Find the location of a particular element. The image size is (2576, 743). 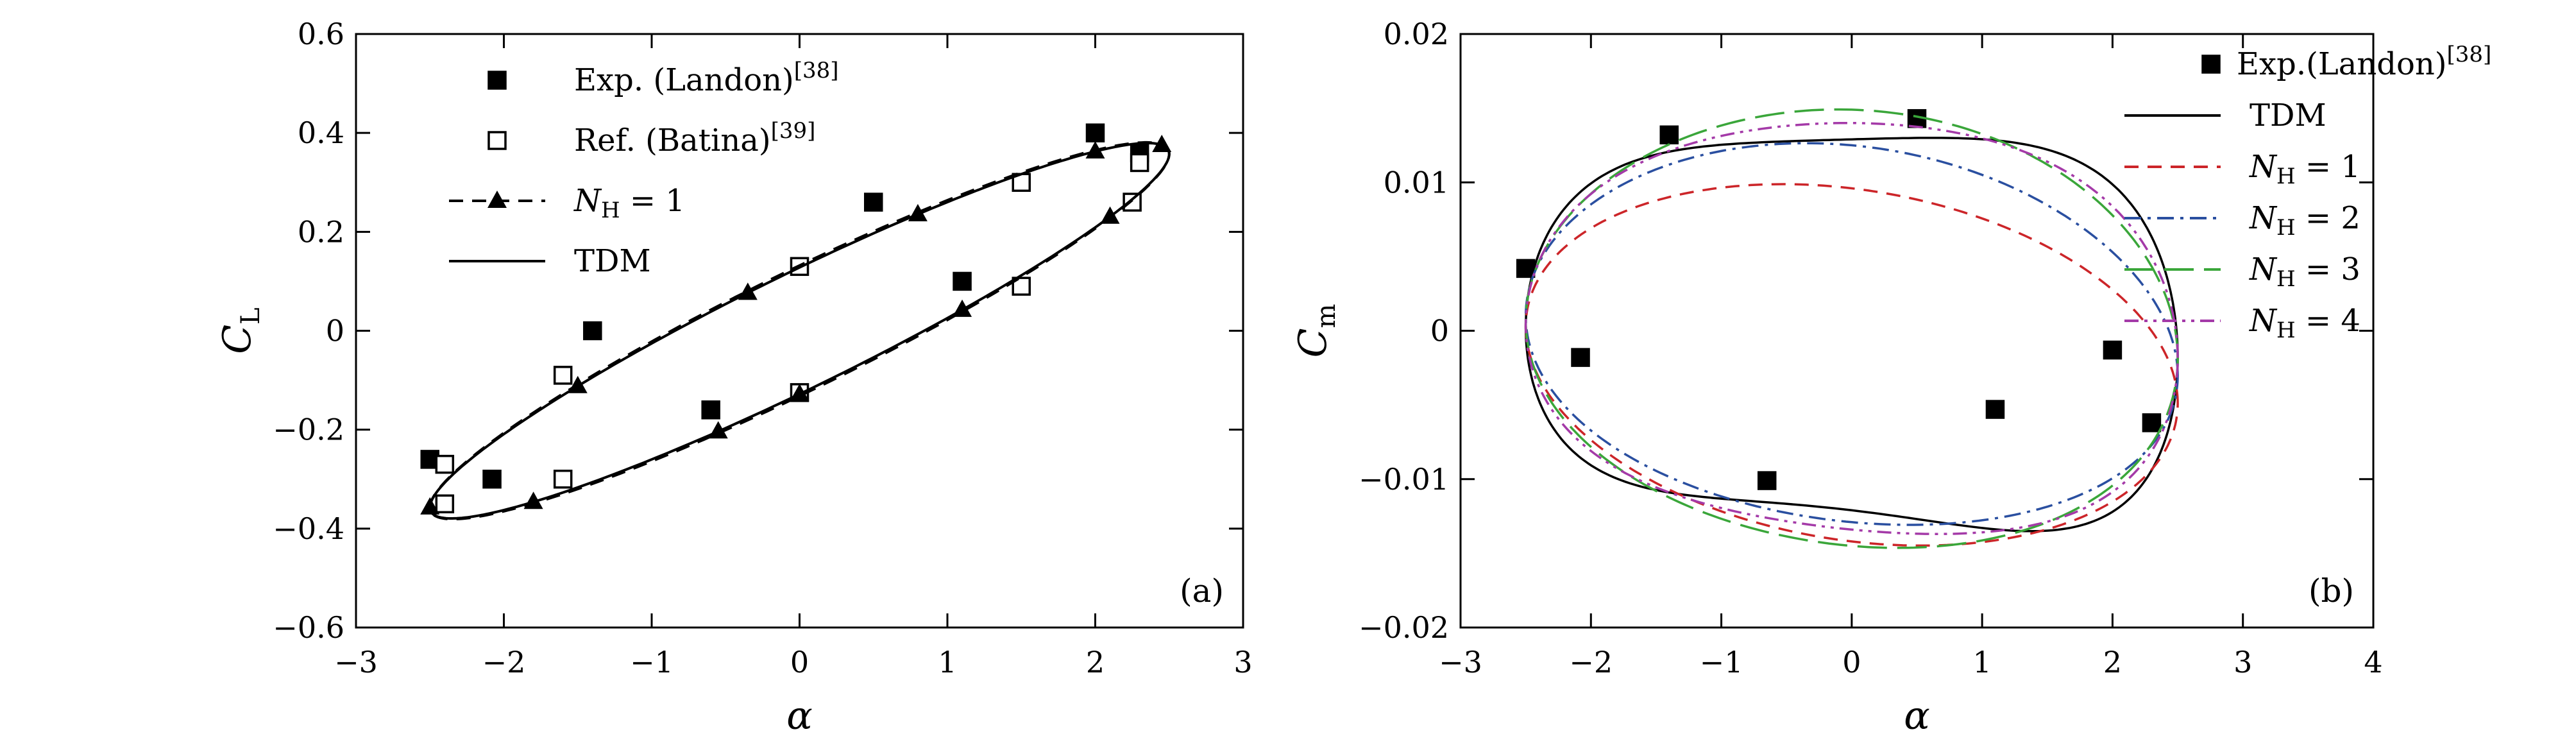

data-point-triangle is located at coordinates (1095, 149).